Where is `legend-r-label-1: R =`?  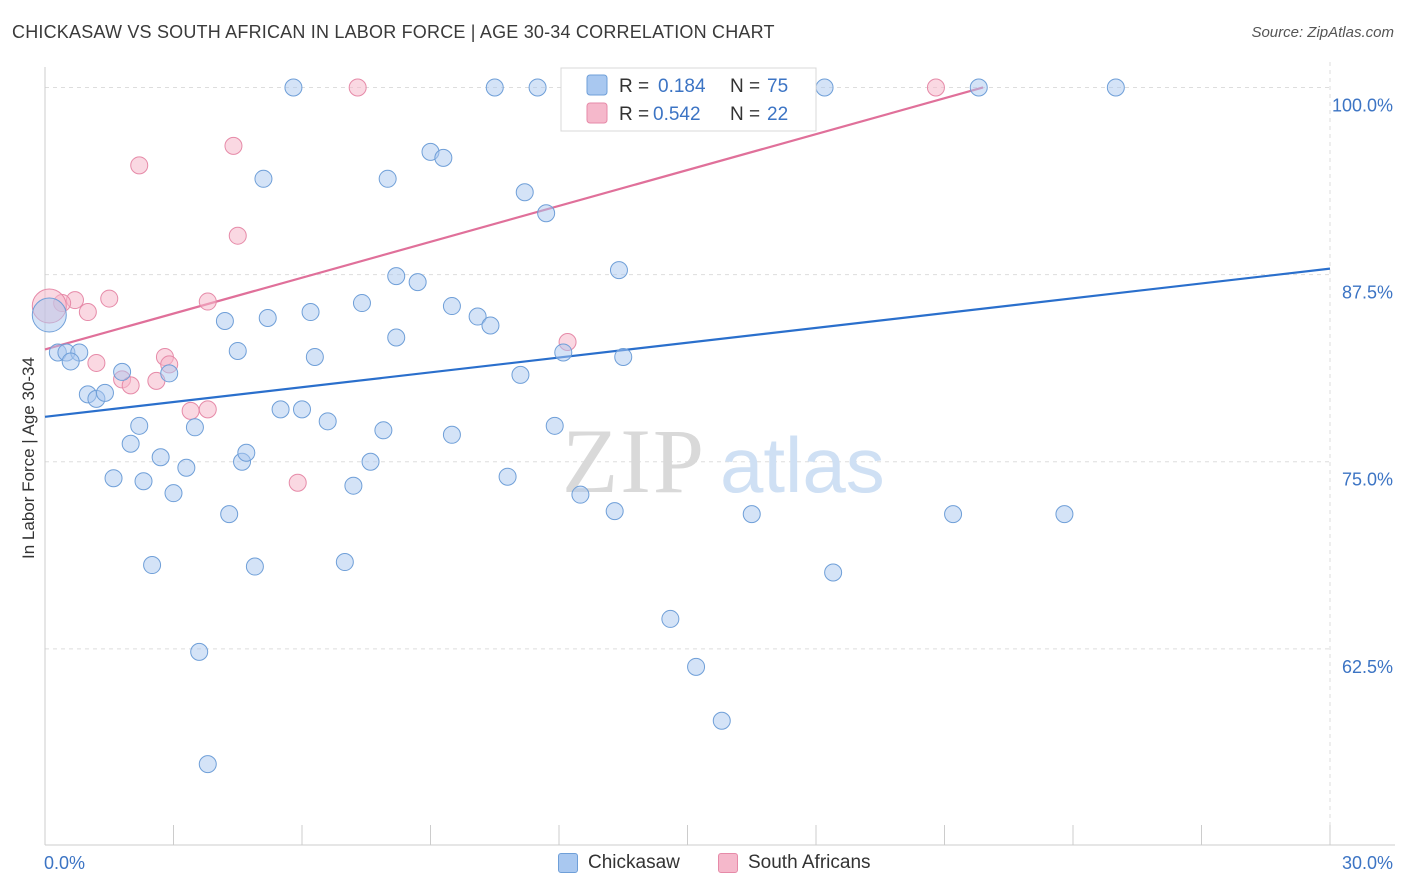
legend-r-label-1: R = is located at coordinates (634, 86).